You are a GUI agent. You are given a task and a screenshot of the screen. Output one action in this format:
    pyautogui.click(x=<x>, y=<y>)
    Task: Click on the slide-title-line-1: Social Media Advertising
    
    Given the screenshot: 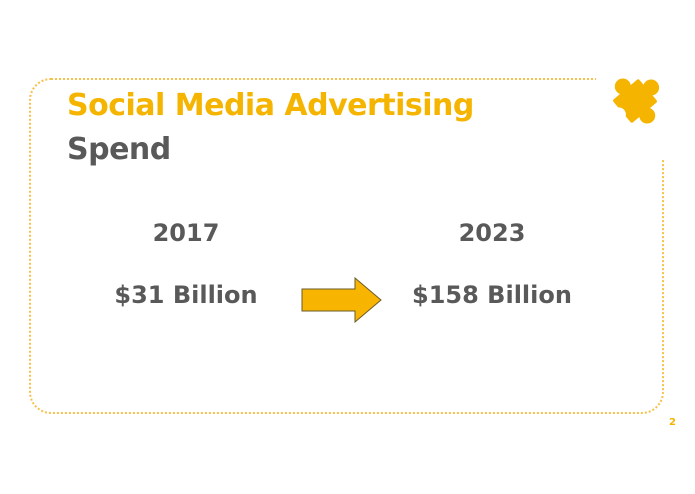 What is the action you would take?
    pyautogui.click(x=270, y=105)
    